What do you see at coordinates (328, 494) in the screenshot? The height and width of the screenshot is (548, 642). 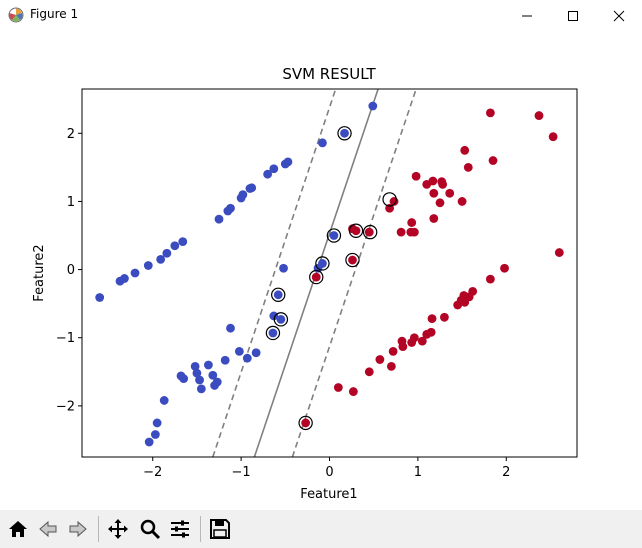 I see `x-axis-label: Feature1` at bounding box center [328, 494].